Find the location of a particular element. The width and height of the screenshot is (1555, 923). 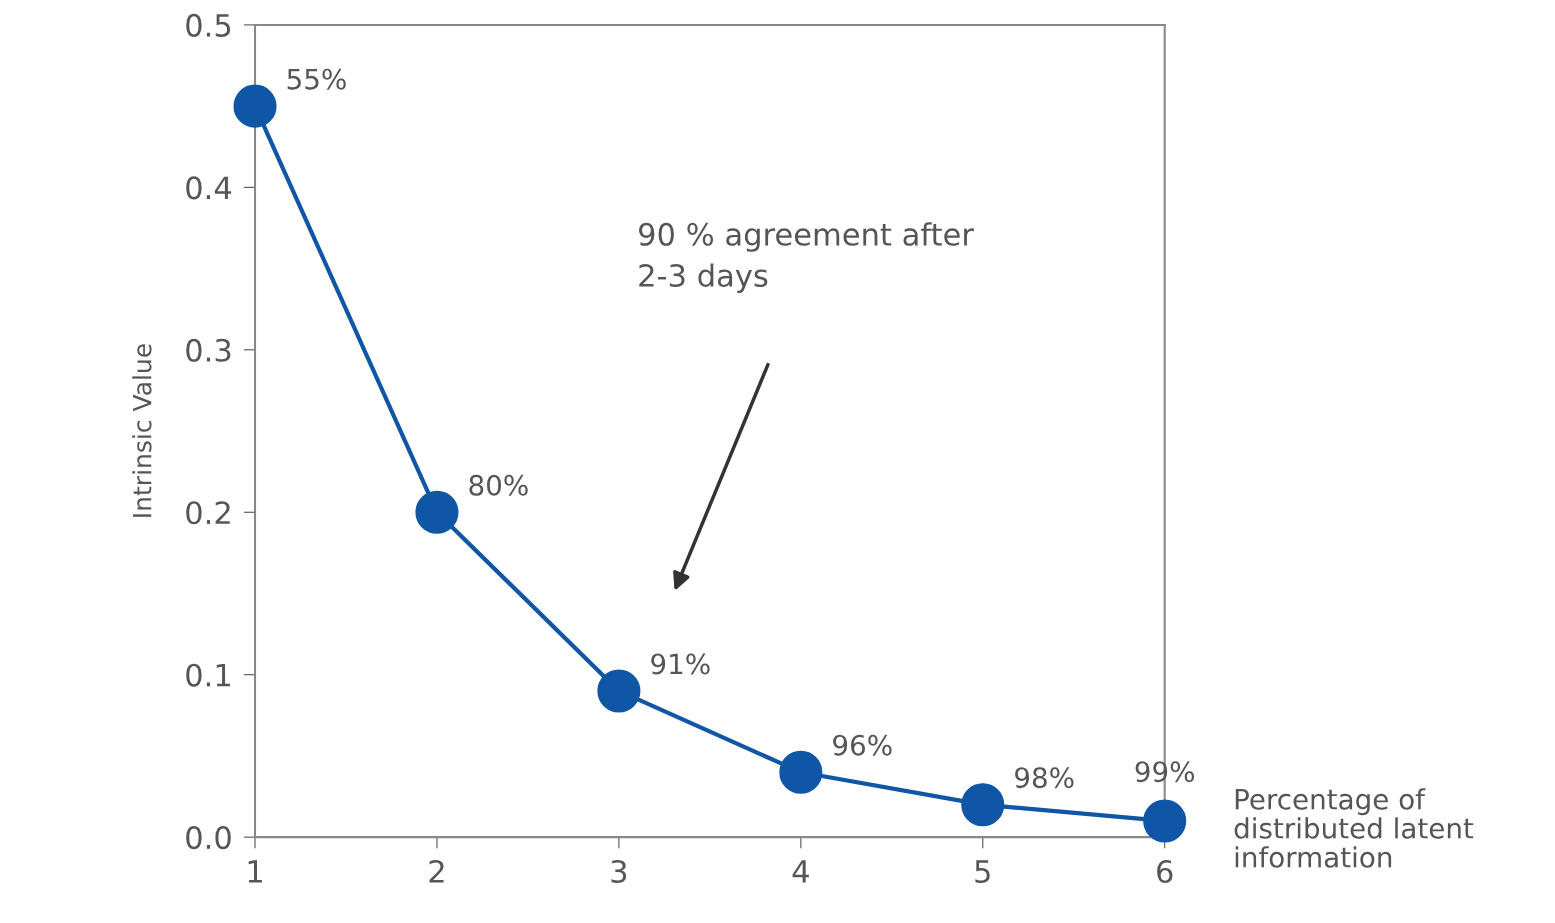

x-tick-label: 3 is located at coordinates (619, 871).